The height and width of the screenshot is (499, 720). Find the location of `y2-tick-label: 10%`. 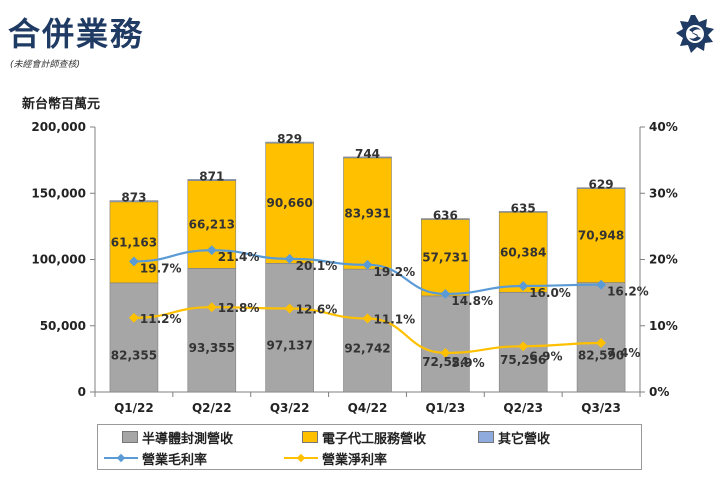

y2-tick-label: 10% is located at coordinates (663, 326).